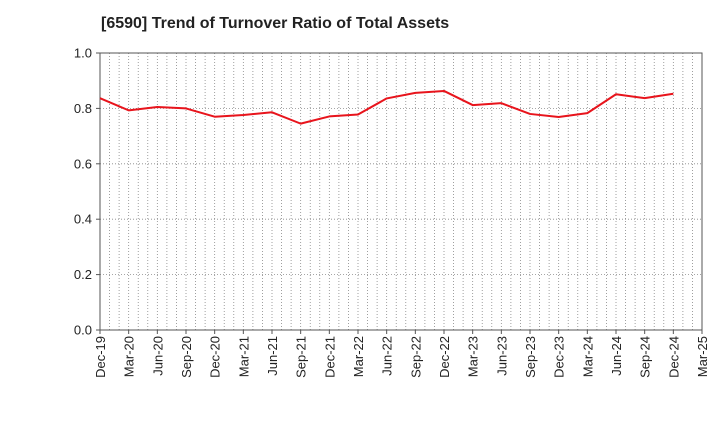 Image resolution: width=720 pixels, height=440 pixels. I want to click on y-tick-label: 0.6, so click(83, 163).